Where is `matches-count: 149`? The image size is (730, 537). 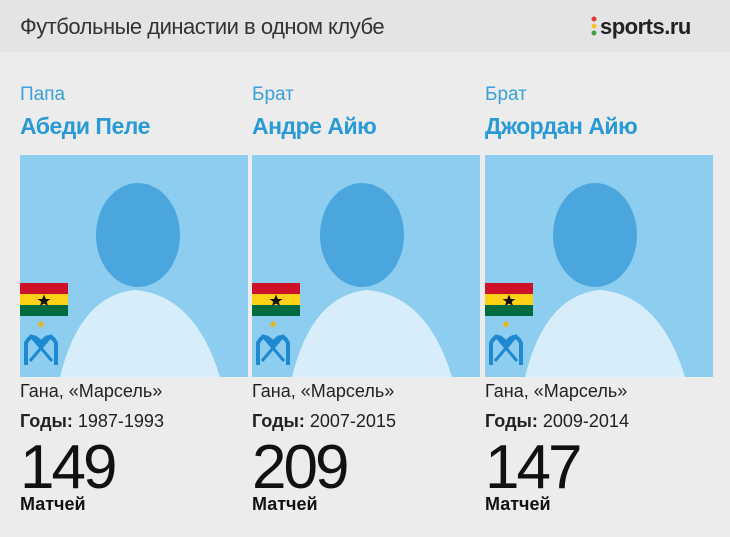
matches-count: 149 is located at coordinates (68, 467).